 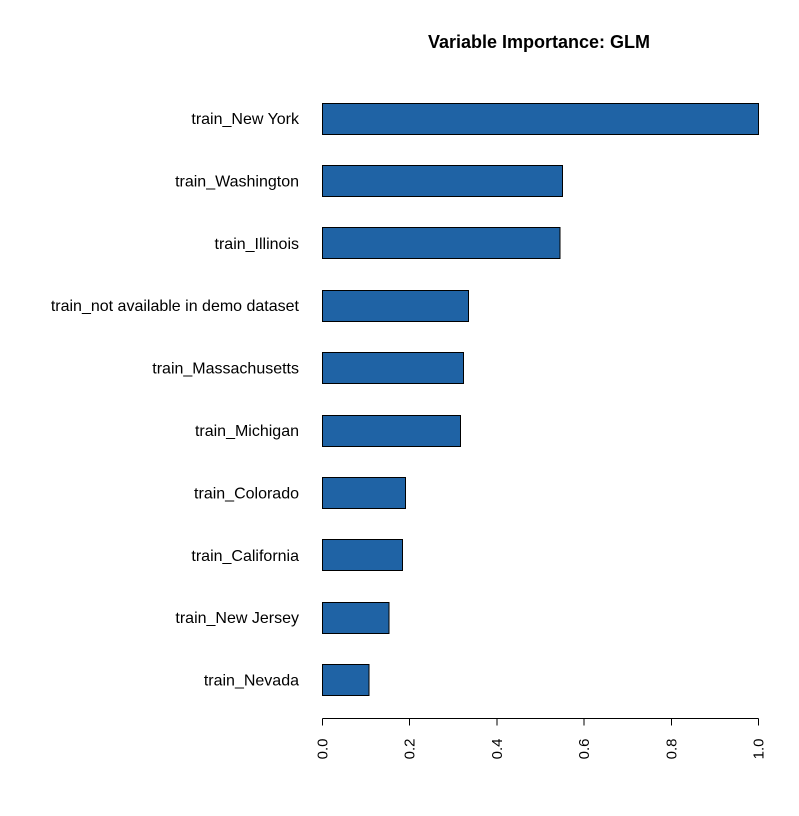 What do you see at coordinates (175, 306) in the screenshot?
I see `category-label: train_not available in demo dataset` at bounding box center [175, 306].